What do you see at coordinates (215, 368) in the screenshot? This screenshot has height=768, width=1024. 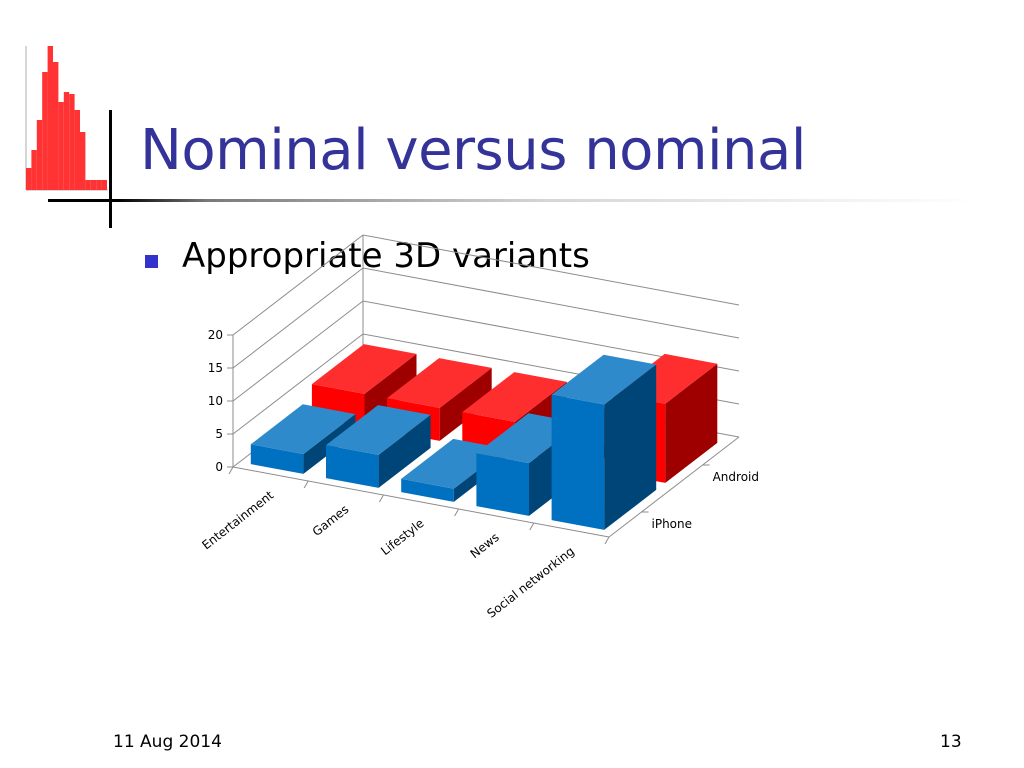 I see `y-tick-label: 15` at bounding box center [215, 368].